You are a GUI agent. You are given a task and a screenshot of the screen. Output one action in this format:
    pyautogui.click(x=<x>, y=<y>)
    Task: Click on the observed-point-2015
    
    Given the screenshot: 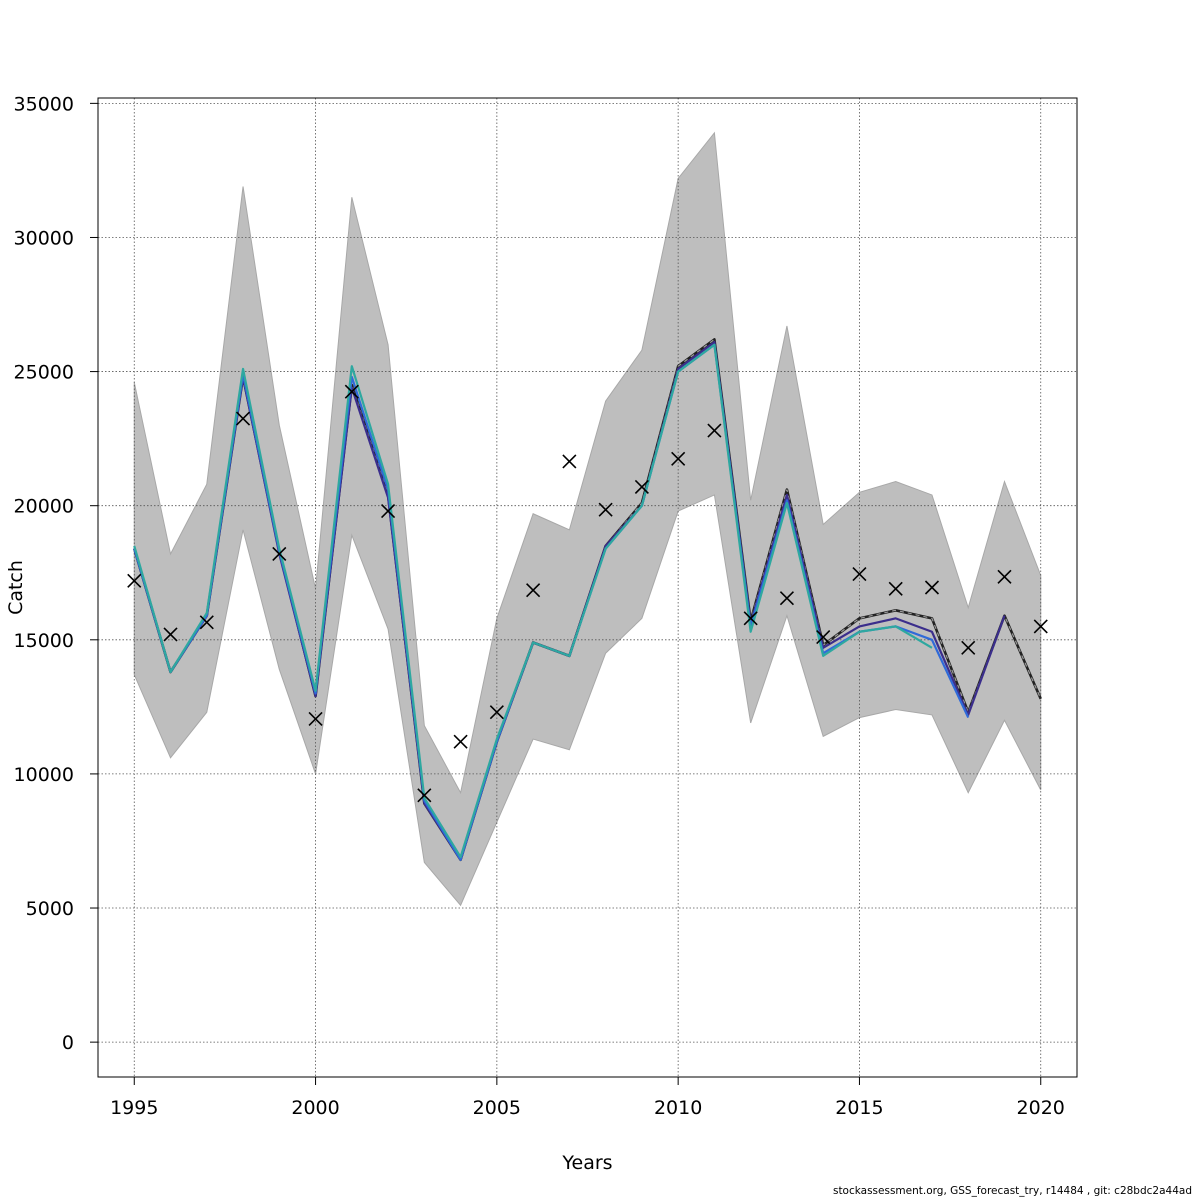 What is the action you would take?
    pyautogui.click(x=859, y=574)
    